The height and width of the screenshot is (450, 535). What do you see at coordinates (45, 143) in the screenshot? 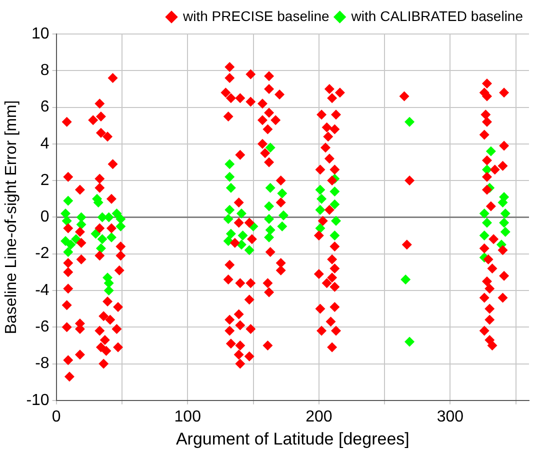
I see `y-tick-label: 4` at bounding box center [45, 143].